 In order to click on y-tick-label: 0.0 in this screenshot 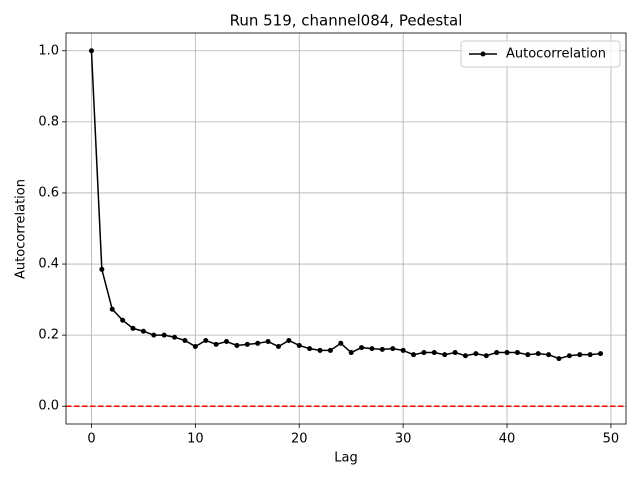, I will do `click(48, 406)`.